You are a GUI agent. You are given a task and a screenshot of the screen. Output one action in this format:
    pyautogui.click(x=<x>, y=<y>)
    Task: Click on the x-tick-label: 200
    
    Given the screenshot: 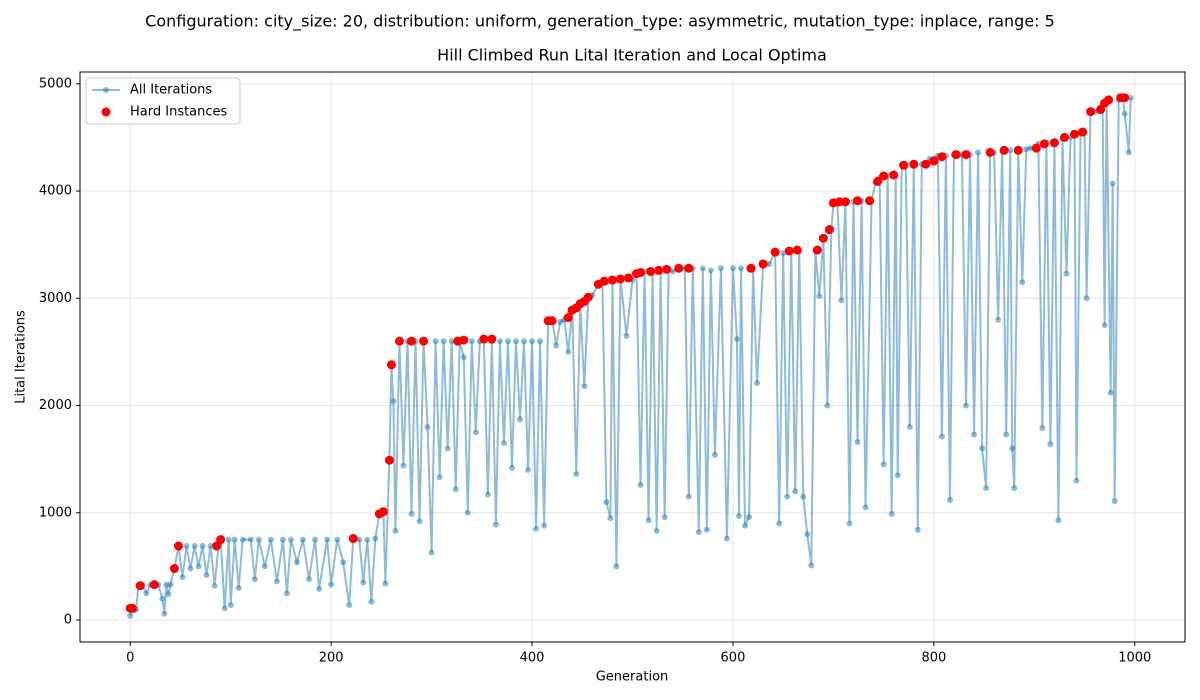 What is the action you would take?
    pyautogui.click(x=331, y=658)
    